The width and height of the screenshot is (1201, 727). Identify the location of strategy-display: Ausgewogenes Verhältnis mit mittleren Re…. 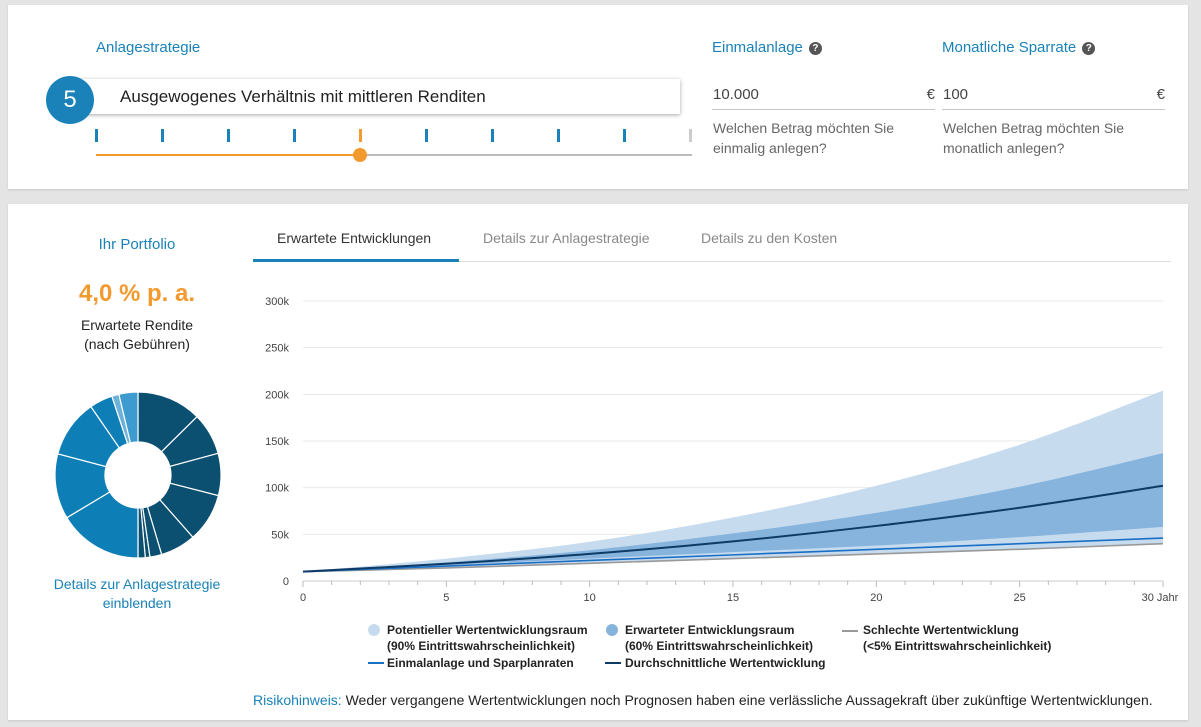
(376, 96).